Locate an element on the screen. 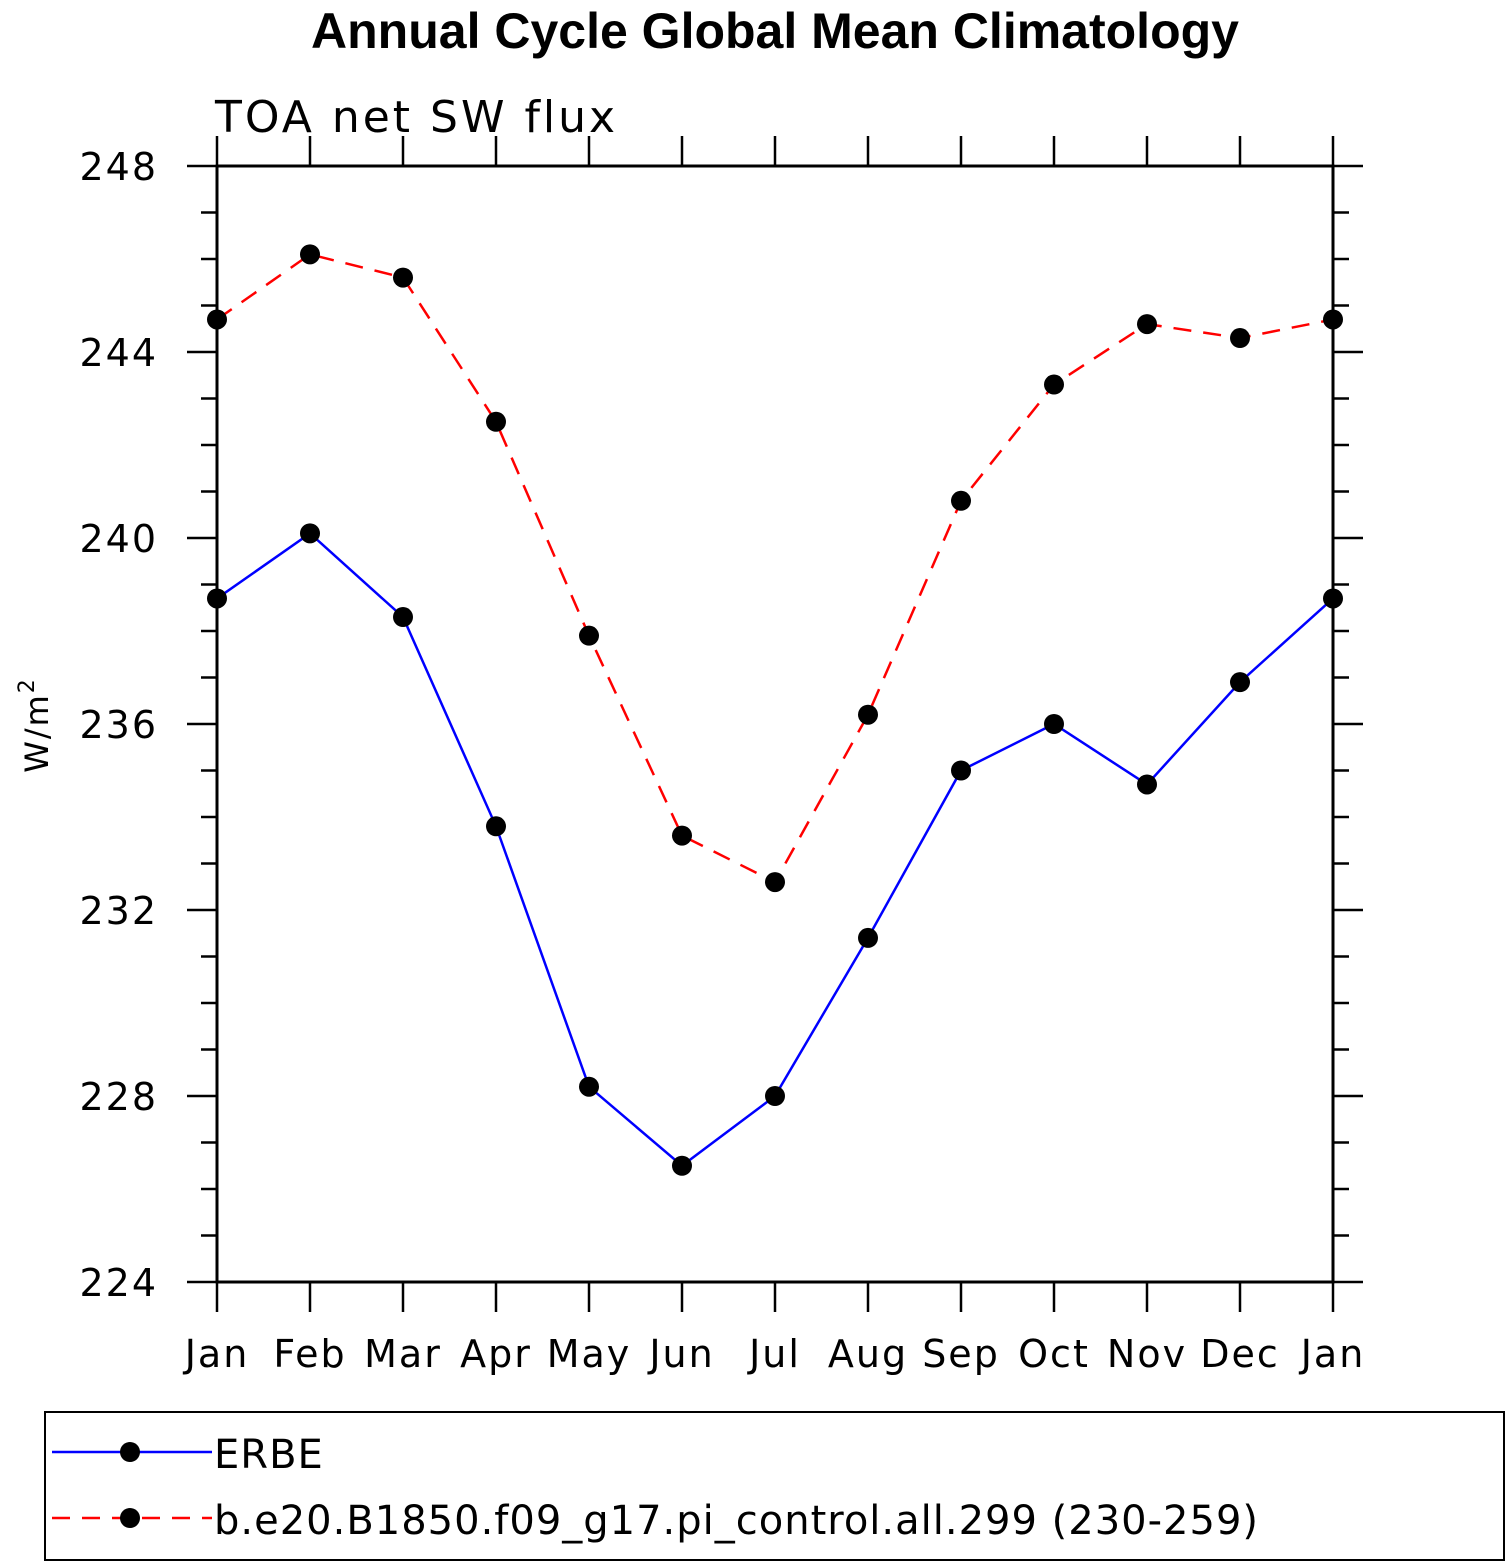 The image size is (1511, 1567). x-tick-label: May is located at coordinates (589, 1354).